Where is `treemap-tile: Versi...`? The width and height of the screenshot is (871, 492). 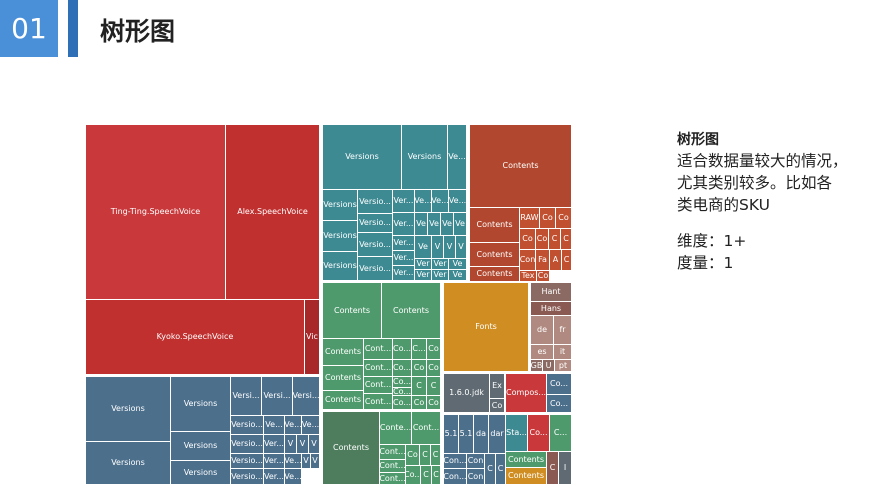
treemap-tile: Versi... is located at coordinates (246, 396).